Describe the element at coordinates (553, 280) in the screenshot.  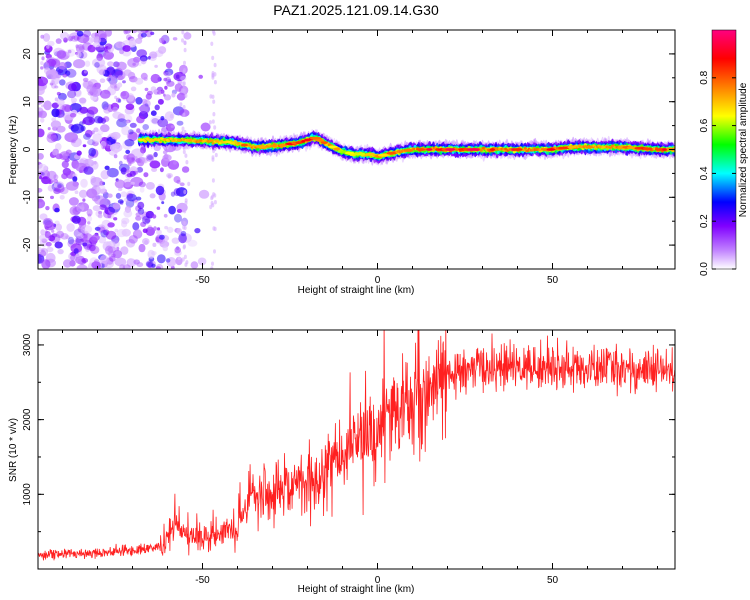
I see `top-x-tick-label: 50` at that location.